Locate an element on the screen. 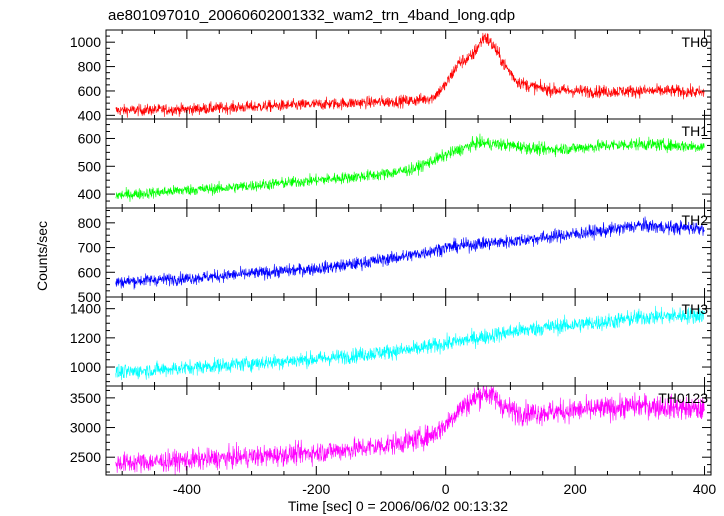  x-tick-label-200: 200 is located at coordinates (575, 489).